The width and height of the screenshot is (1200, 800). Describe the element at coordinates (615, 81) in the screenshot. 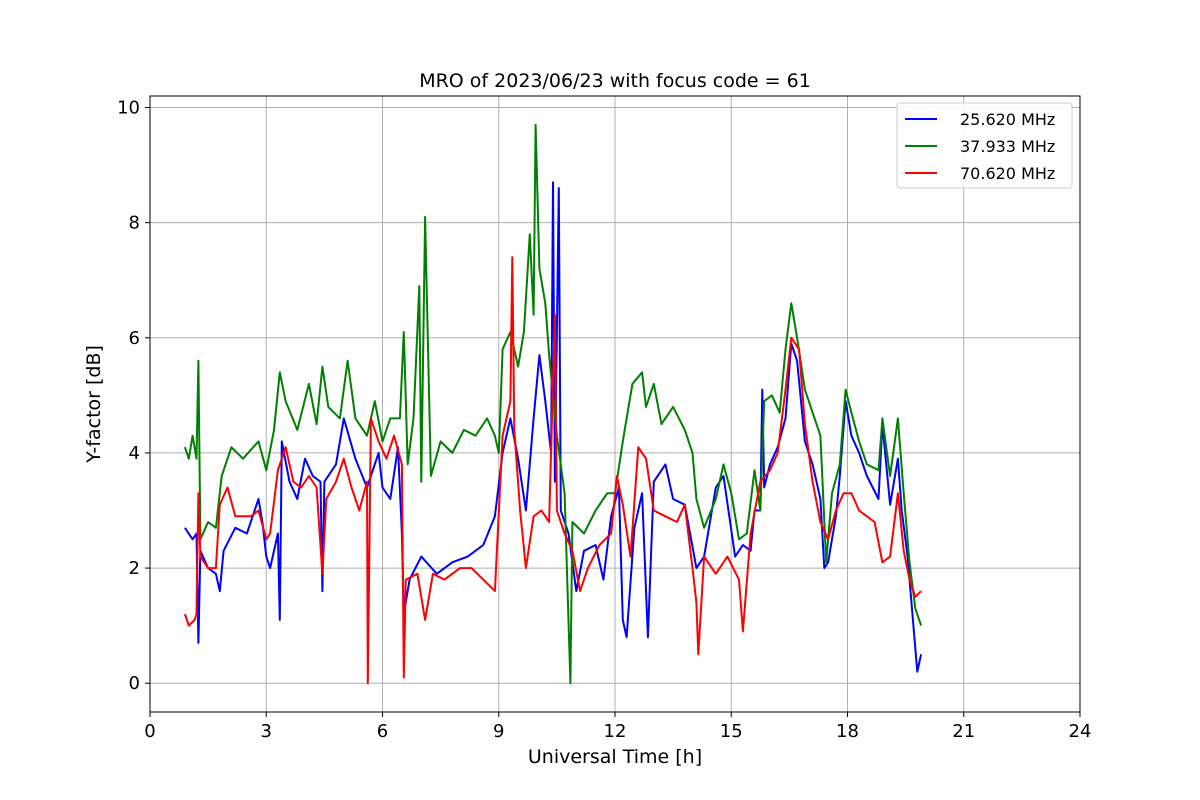

I see `chart-title: MRO of 2023/06/23 with focus code = 61` at that location.